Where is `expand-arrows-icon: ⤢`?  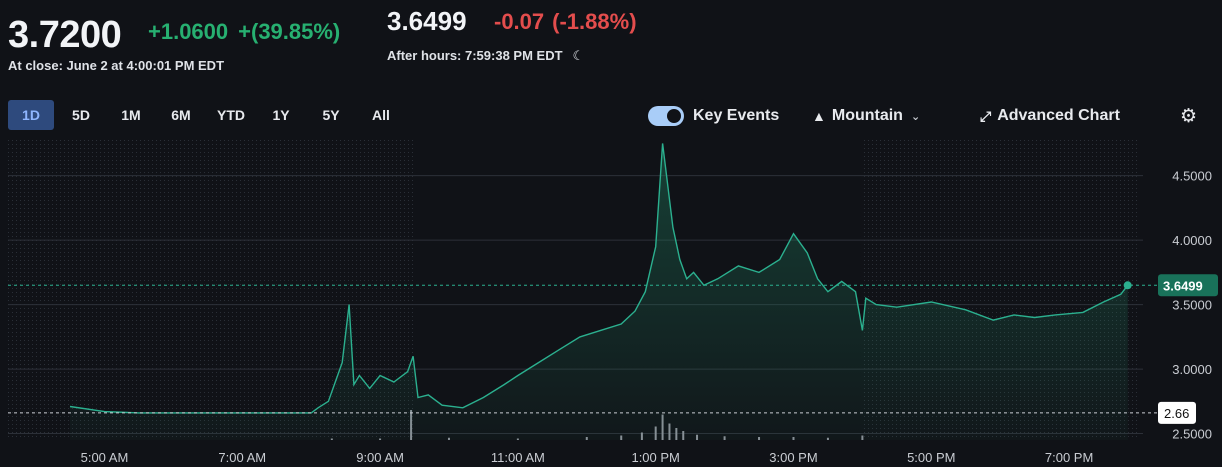
expand-arrows-icon: ⤢ is located at coordinates (986, 115).